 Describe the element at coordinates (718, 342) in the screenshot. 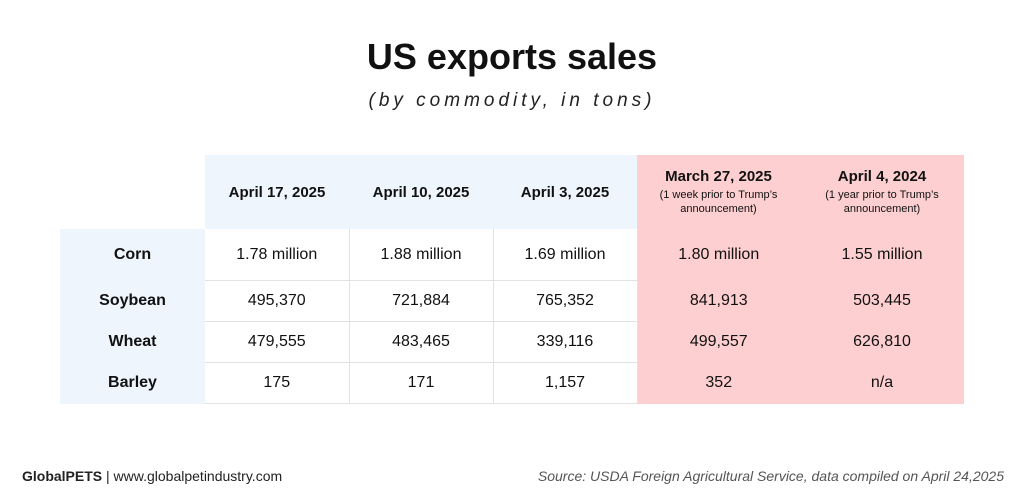

I see `table-cell: 499,557` at that location.